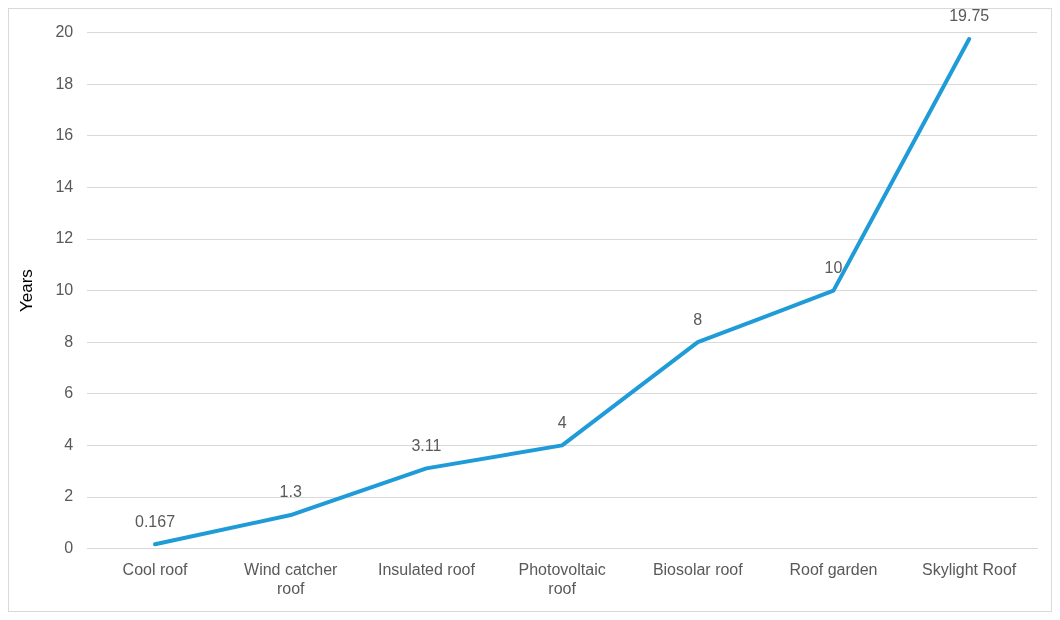 The height and width of the screenshot is (620, 1060). I want to click on x-tick-label: Skylight Roof, so click(969, 569).